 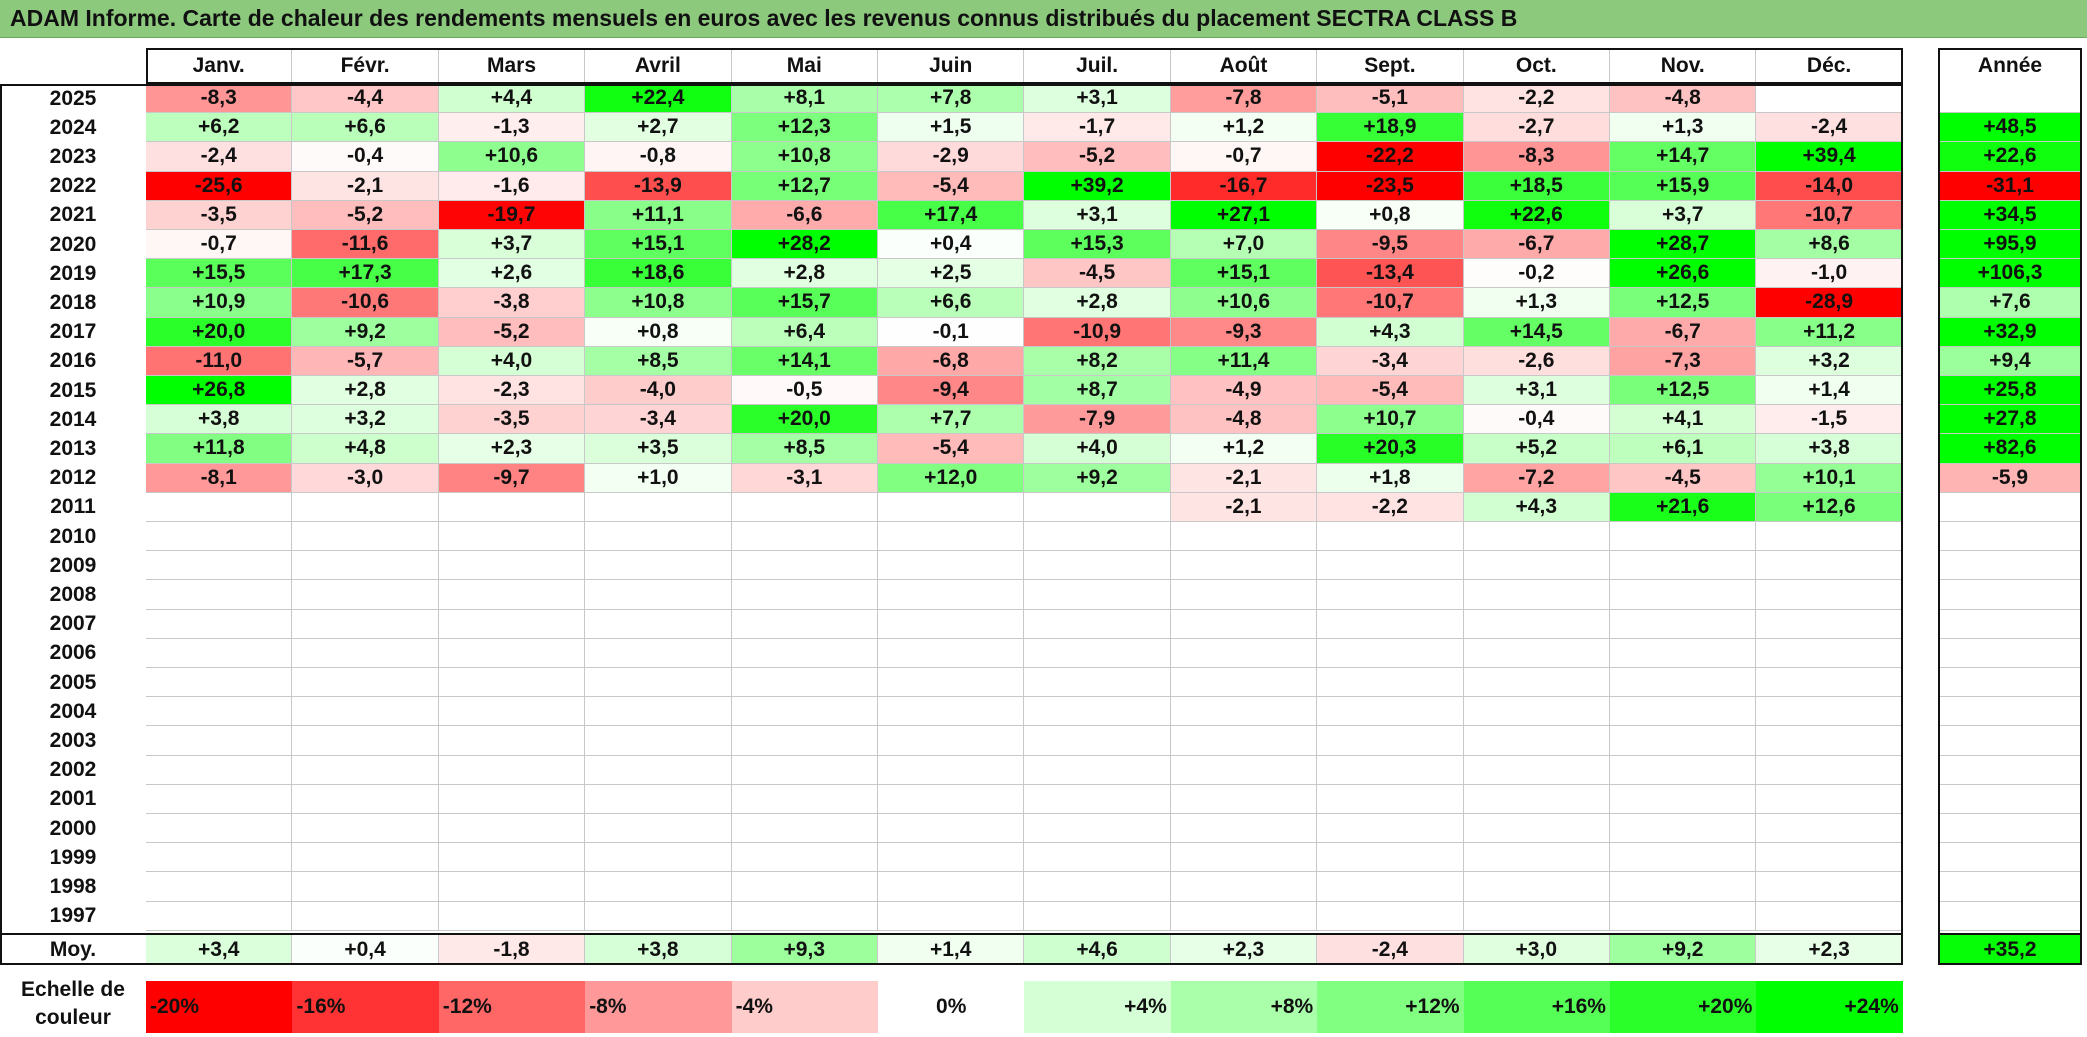 What do you see at coordinates (951, 99) in the screenshot?
I see `heatmap-cell: +7,8` at bounding box center [951, 99].